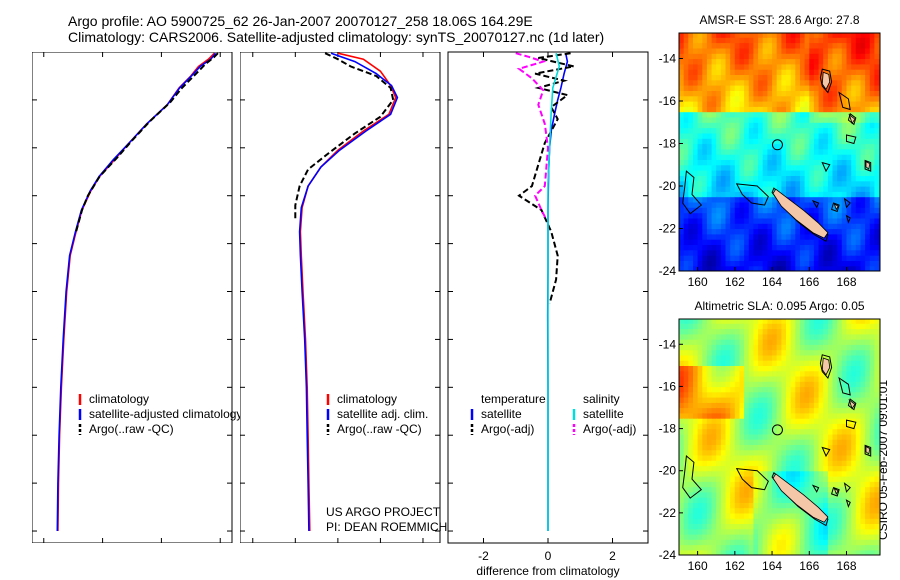  What do you see at coordinates (423, 556) in the screenshot?
I see `salinity-panel-xtick-label: 36` at bounding box center [423, 556].